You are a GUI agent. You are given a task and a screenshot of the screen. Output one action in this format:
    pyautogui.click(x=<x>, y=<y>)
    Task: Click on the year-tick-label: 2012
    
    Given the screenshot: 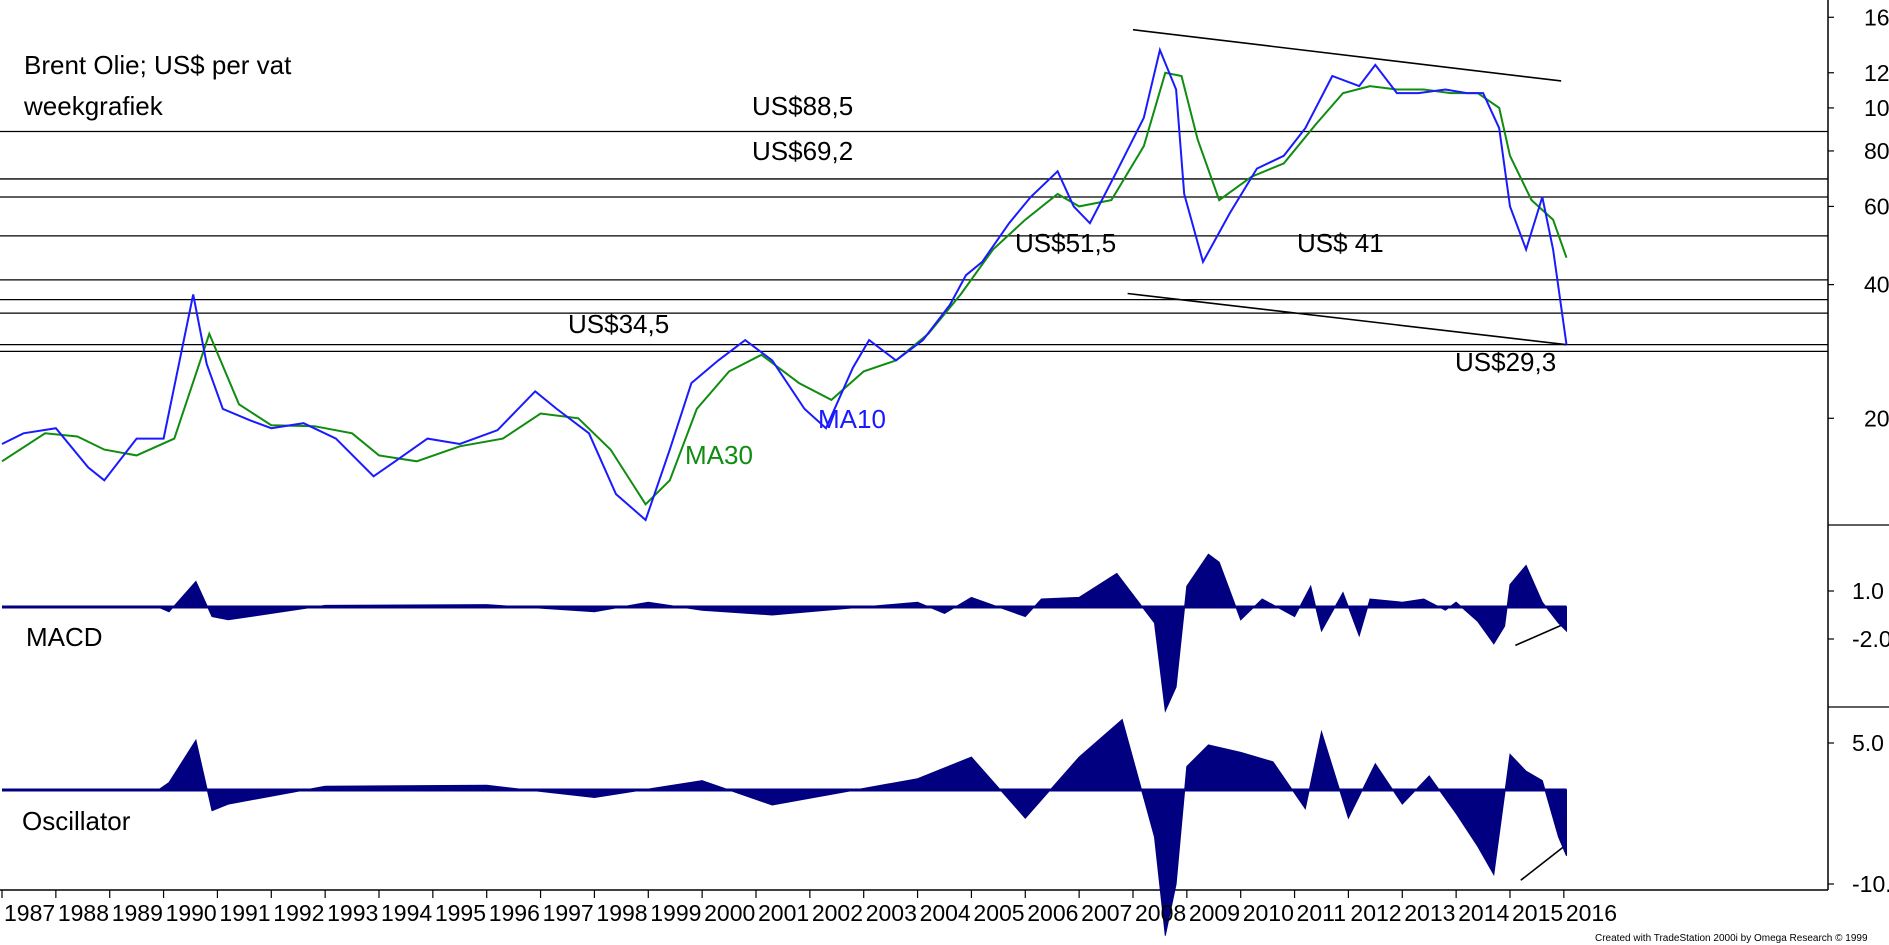 What is the action you would take?
    pyautogui.click(x=1375, y=913)
    